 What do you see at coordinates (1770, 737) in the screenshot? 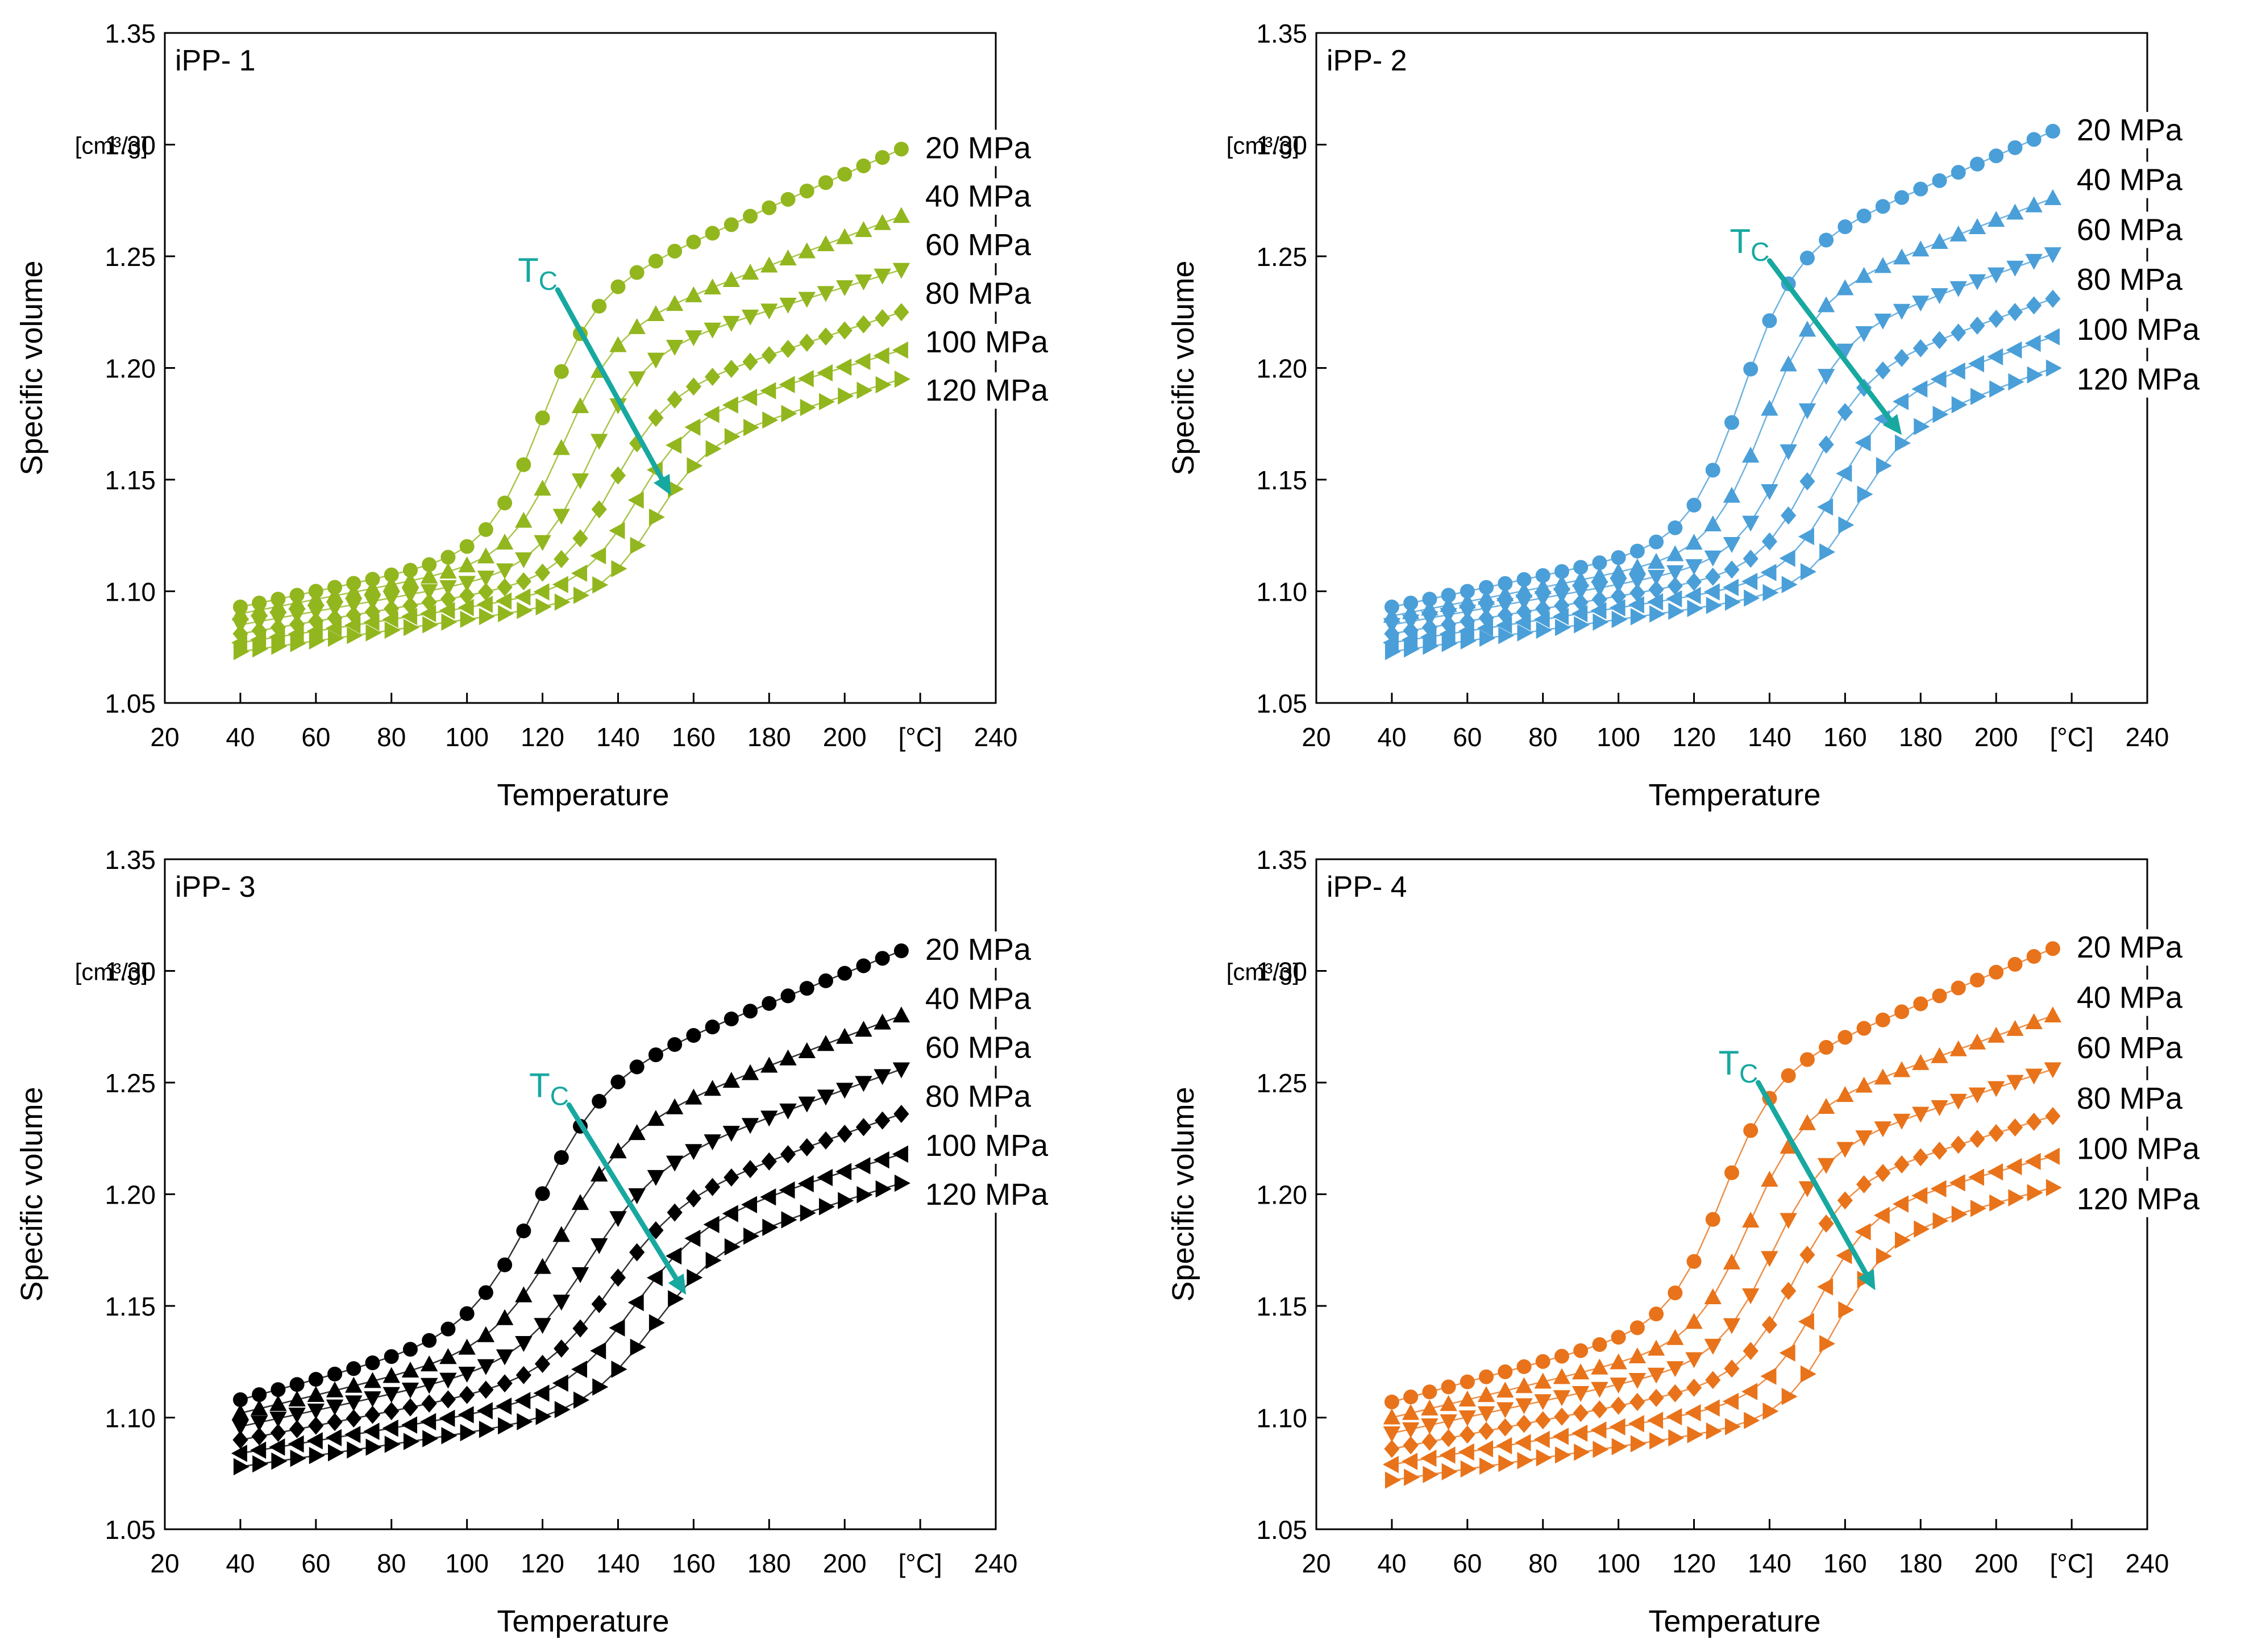
I see `x-tick-label: 140` at bounding box center [1770, 737].